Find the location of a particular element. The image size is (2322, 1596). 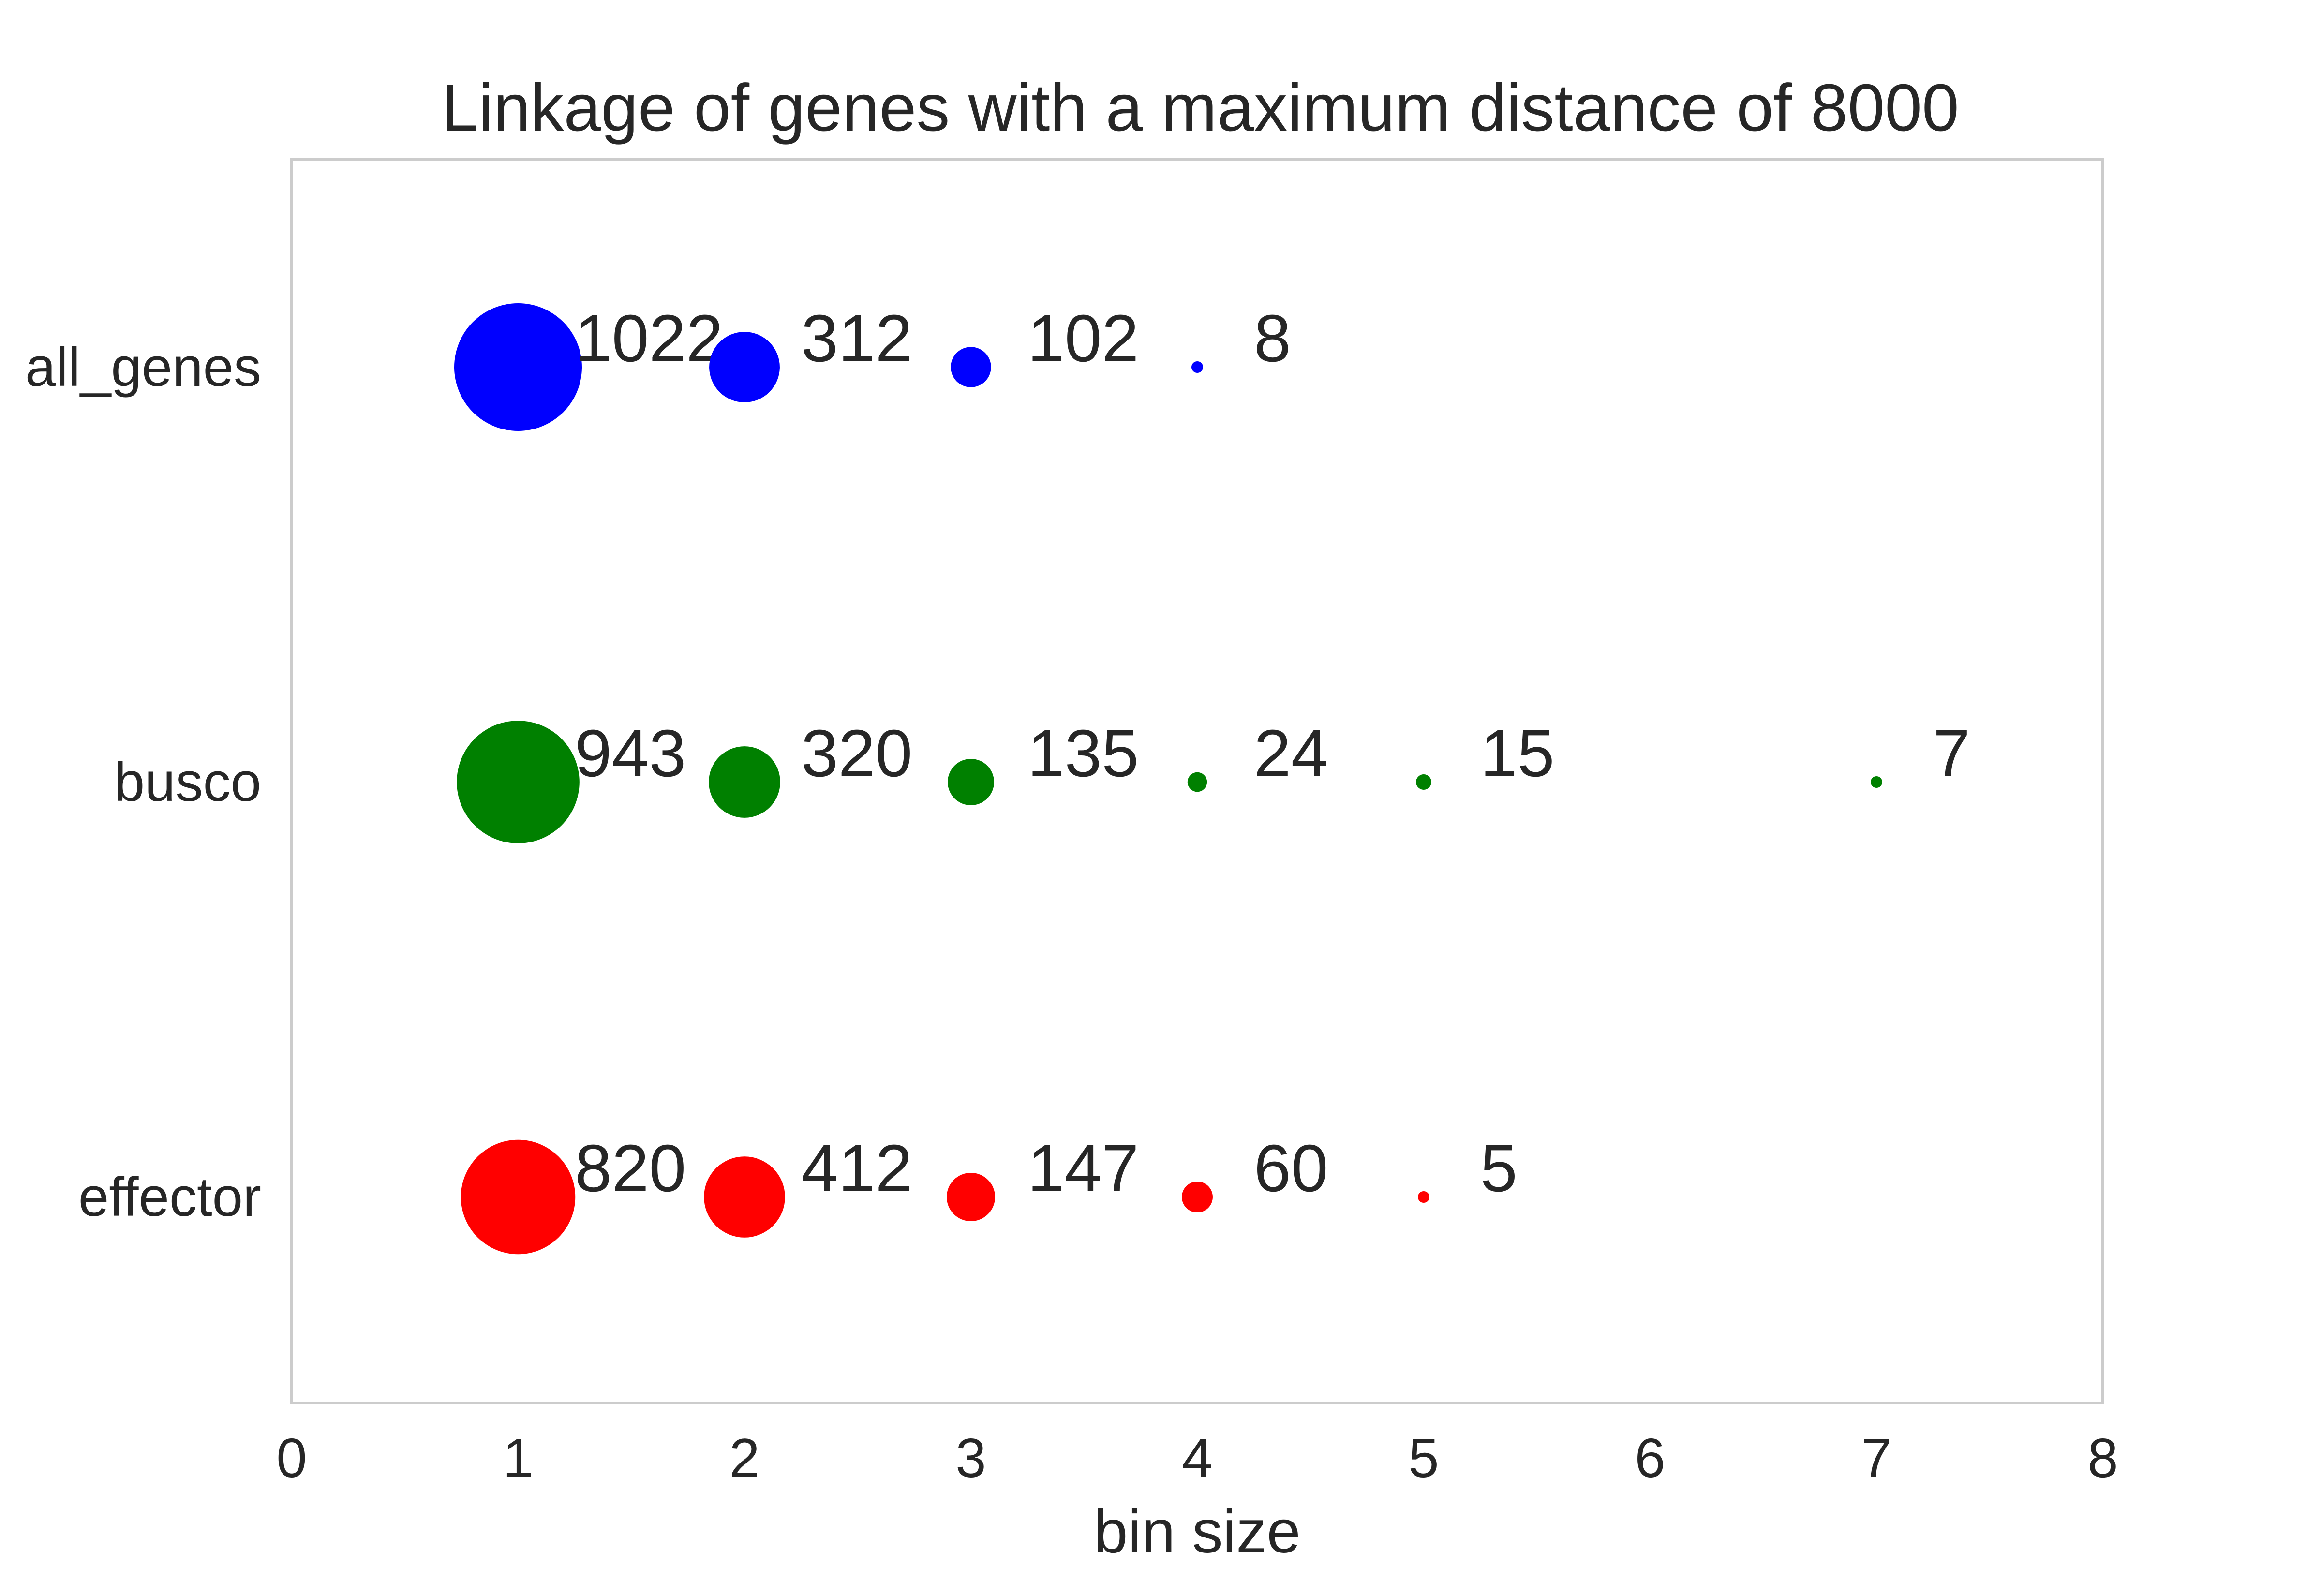

data-label: 312 is located at coordinates (856, 338).